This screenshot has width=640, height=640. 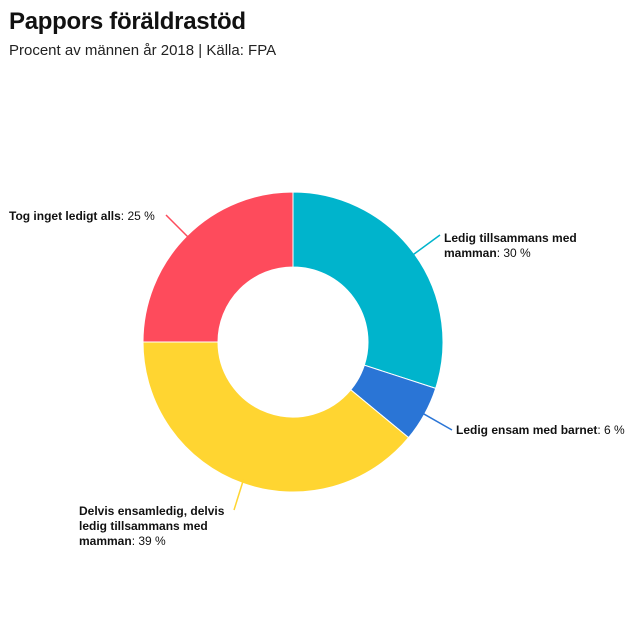 I want to click on slice-label-name: Tog inget ledigt alls, so click(x=65, y=216).